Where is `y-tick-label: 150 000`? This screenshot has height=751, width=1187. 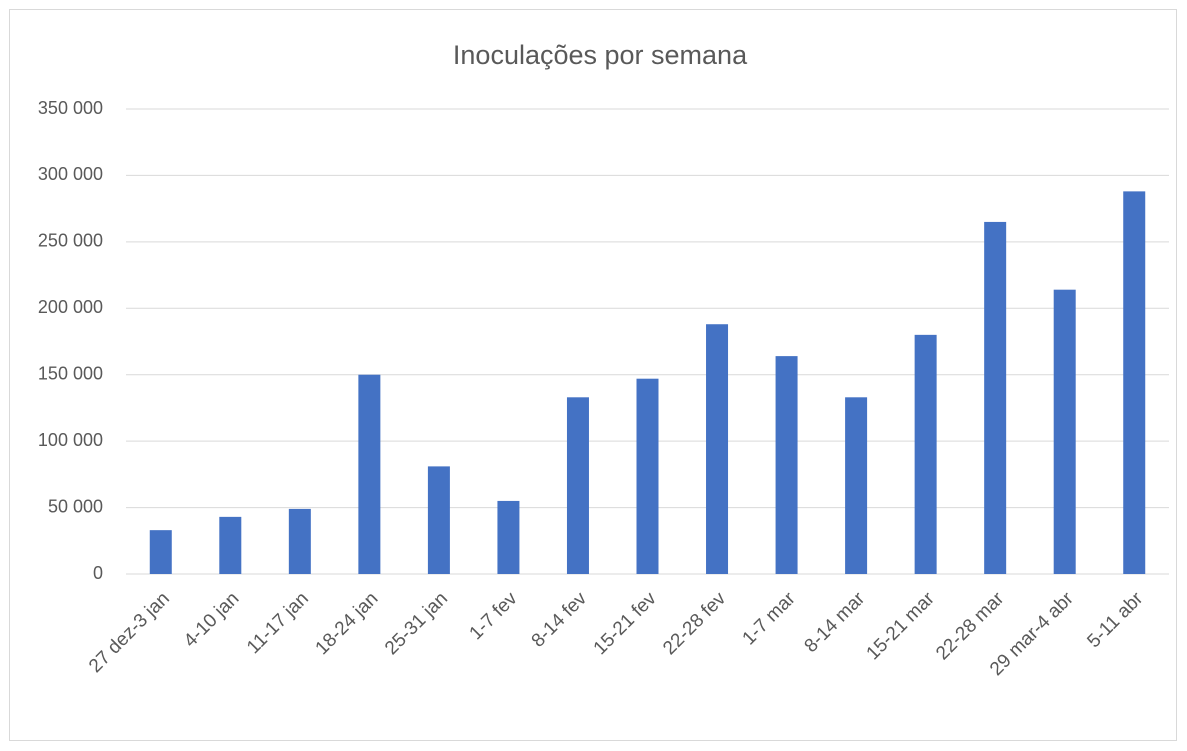 y-tick-label: 150 000 is located at coordinates (70, 373).